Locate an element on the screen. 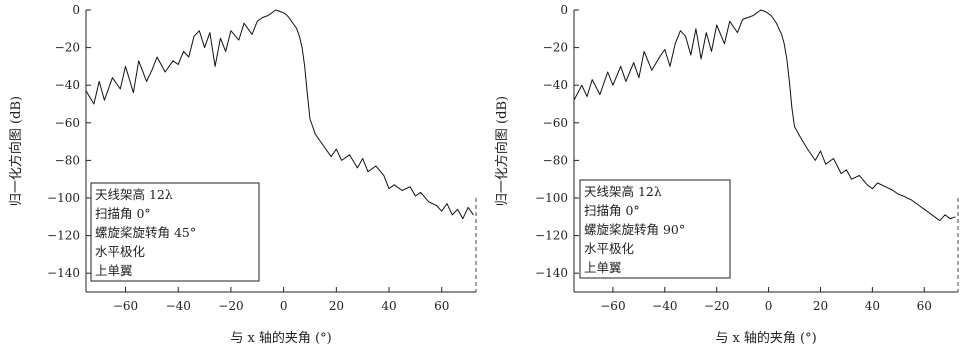 Image resolution: width=971 pixels, height=360 pixels. legend-entry: 螺旋桨旋转角 45° is located at coordinates (145, 232).